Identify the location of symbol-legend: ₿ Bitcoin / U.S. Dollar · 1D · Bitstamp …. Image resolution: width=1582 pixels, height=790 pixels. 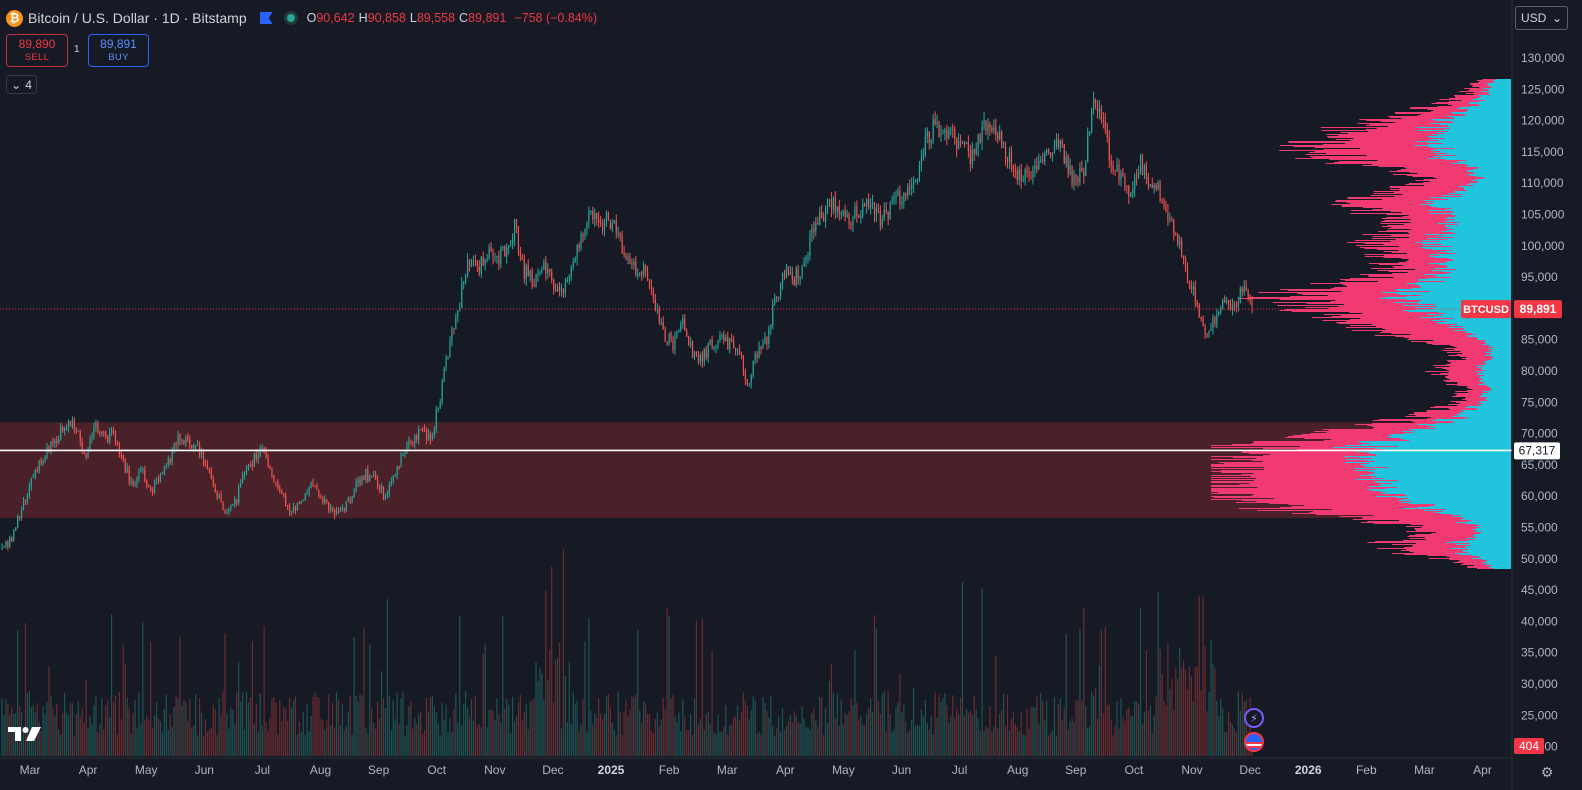
(301, 18).